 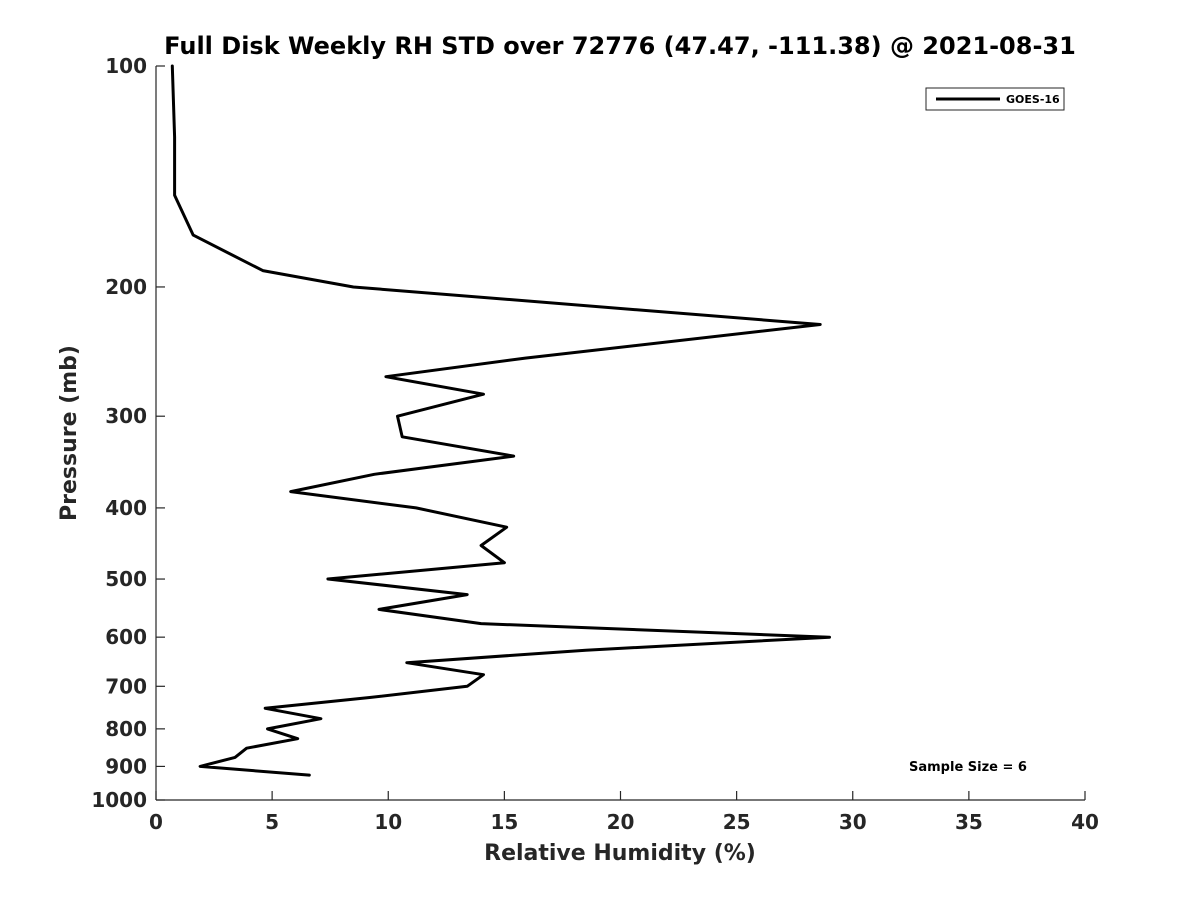 What do you see at coordinates (853, 822) in the screenshot?
I see `x-tick-label: 30` at bounding box center [853, 822].